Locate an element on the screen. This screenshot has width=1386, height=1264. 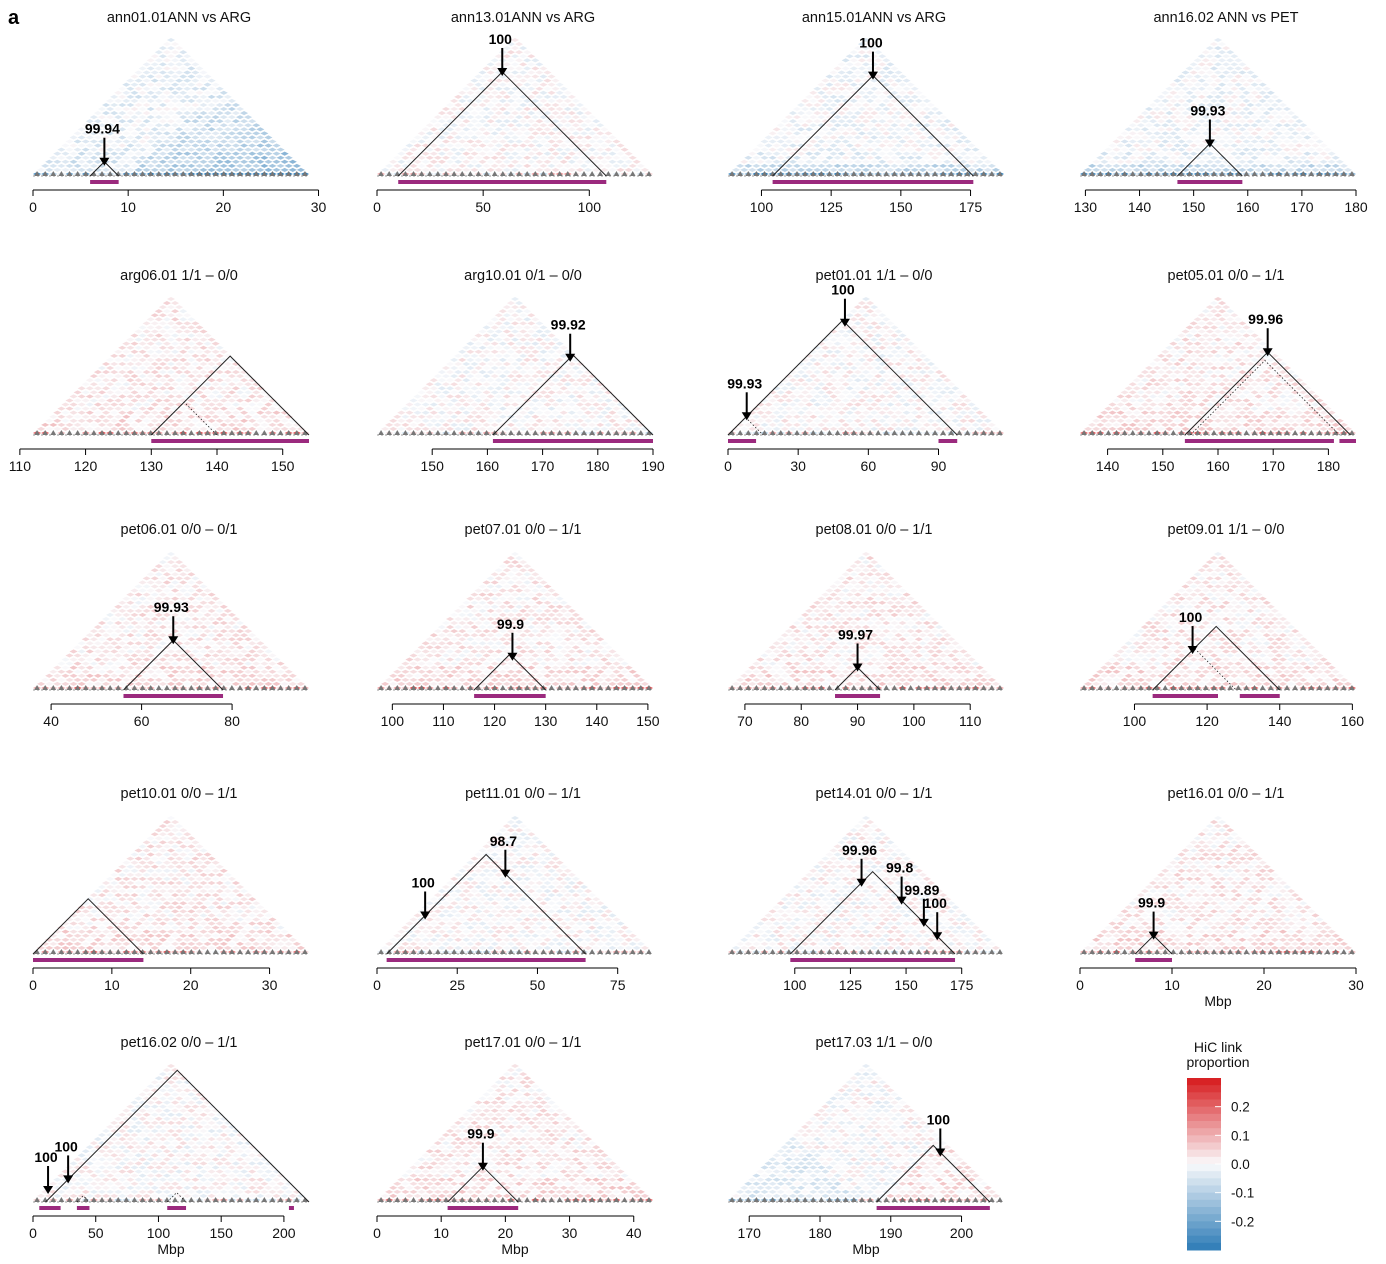
x-tick-label: 110 is located at coordinates (443, 721).